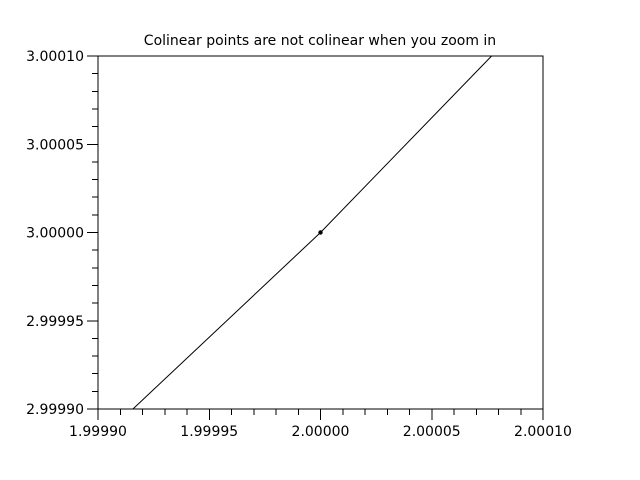 This screenshot has width=640, height=480. I want to click on y-tick-label: 3.00010, so click(55, 57).